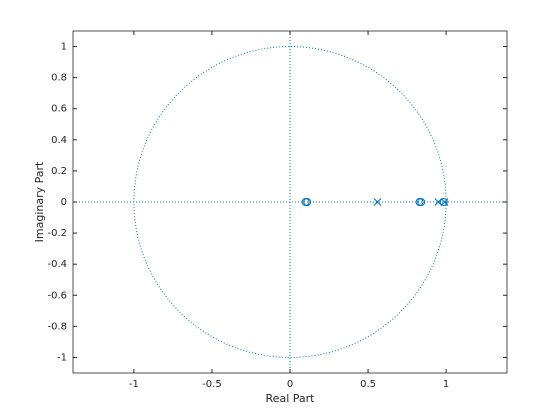 The width and height of the screenshot is (560, 420). Describe the element at coordinates (64, 47) in the screenshot. I see `y-tick-label: 1` at that location.